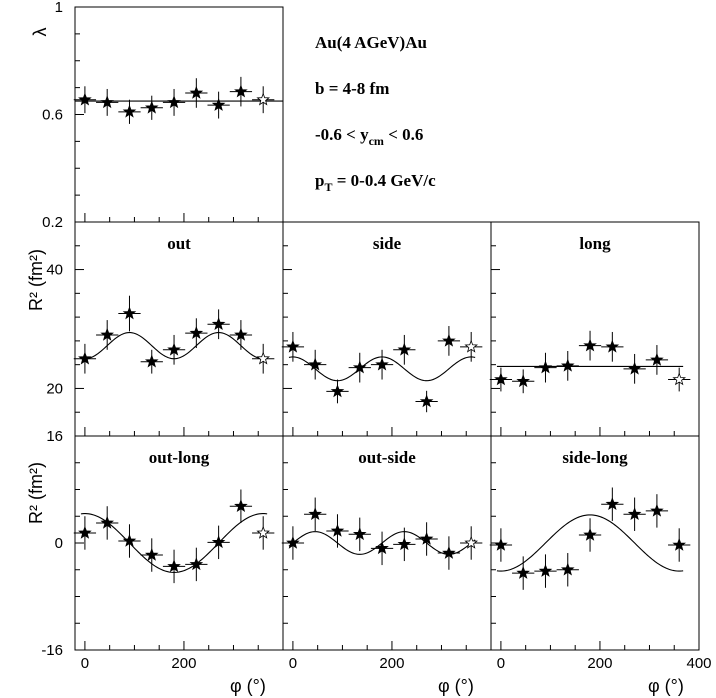 This screenshot has width=716, height=698. Describe the element at coordinates (371, 42) in the screenshot. I see `info-system: Au(4 AGeV)Au` at that location.